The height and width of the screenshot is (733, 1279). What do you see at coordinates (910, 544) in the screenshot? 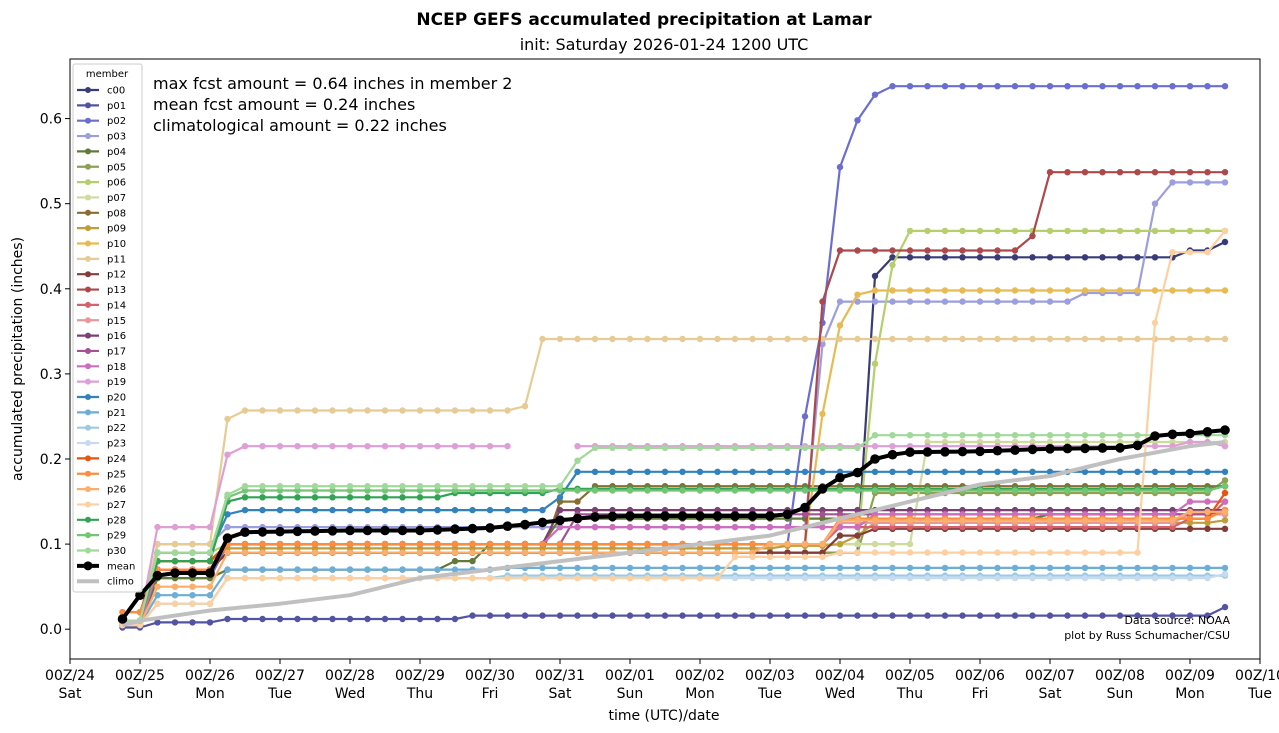
I see `point-p07` at bounding box center [910, 544].